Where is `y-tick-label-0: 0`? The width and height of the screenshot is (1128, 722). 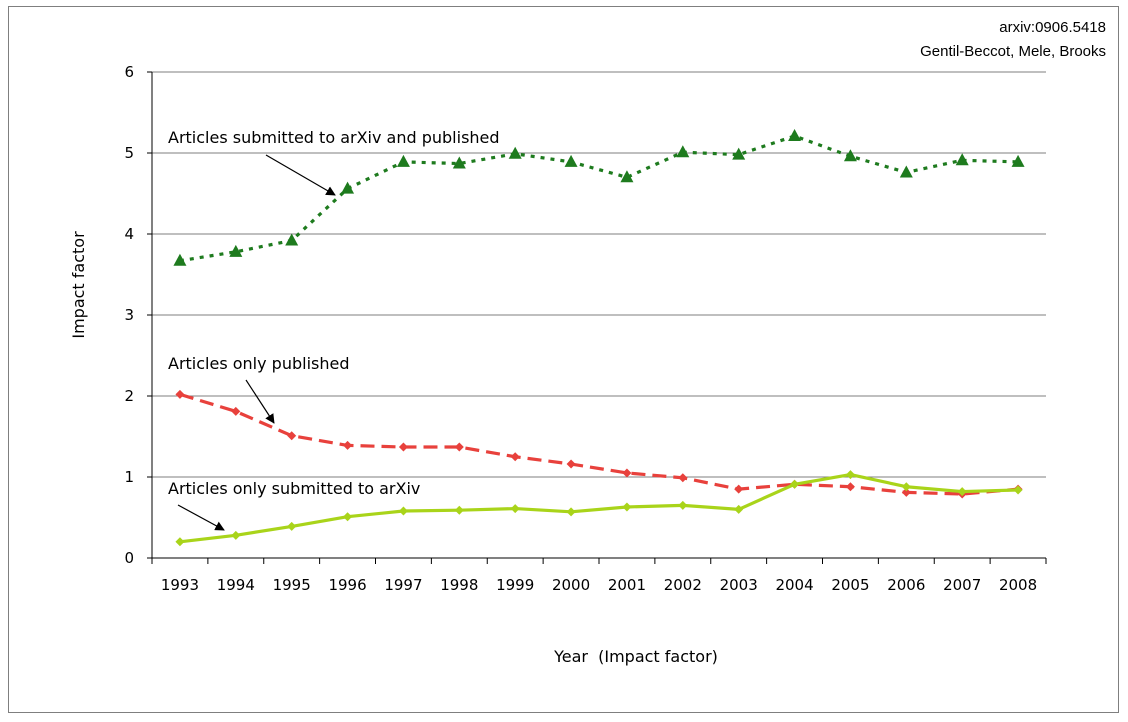
y-tick-label-0: 0 is located at coordinates (129, 558).